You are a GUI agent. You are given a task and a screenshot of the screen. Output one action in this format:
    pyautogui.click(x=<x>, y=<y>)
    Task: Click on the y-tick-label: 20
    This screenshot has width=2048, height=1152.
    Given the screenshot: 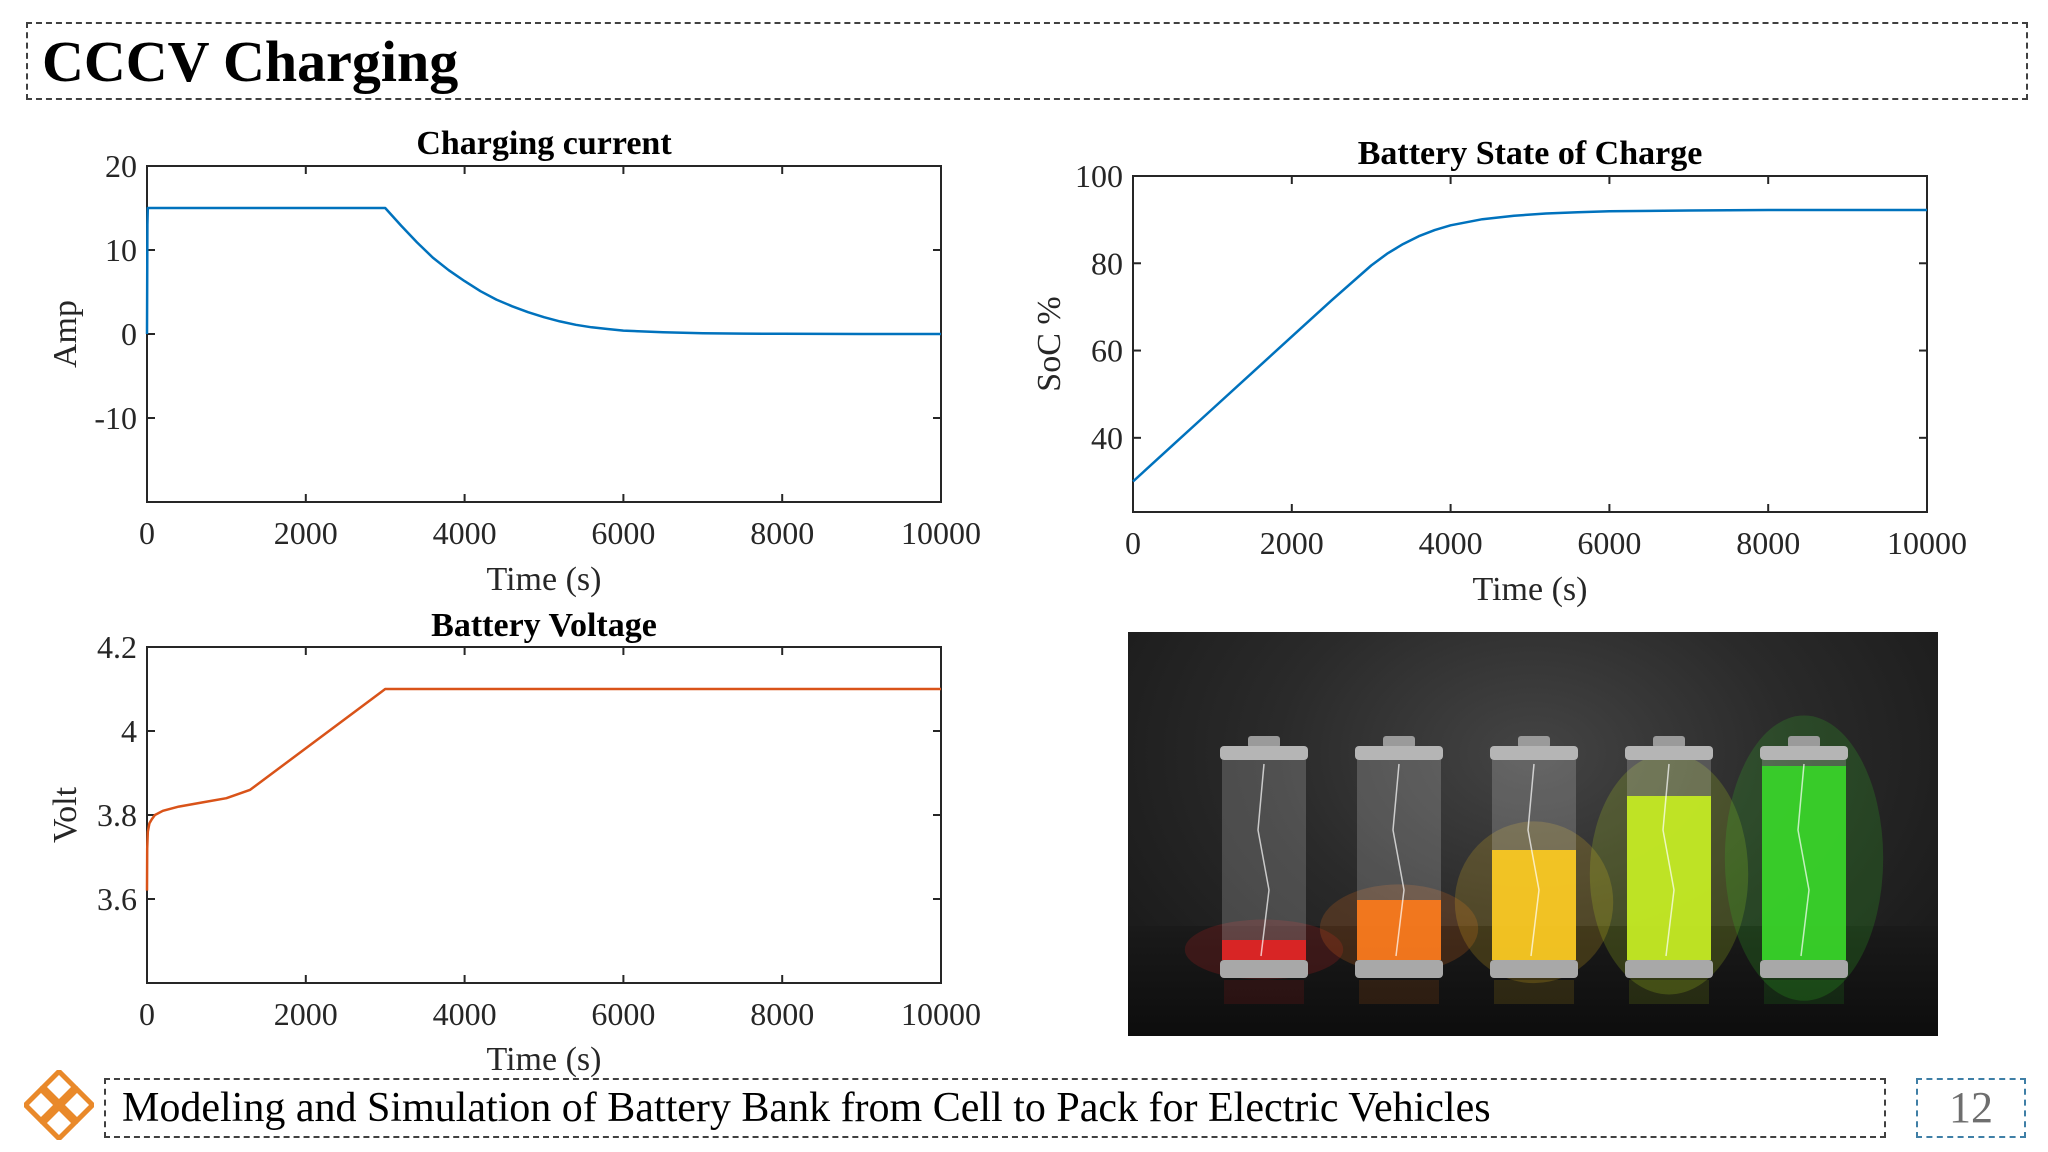 What is the action you would take?
    pyautogui.click(x=121, y=166)
    